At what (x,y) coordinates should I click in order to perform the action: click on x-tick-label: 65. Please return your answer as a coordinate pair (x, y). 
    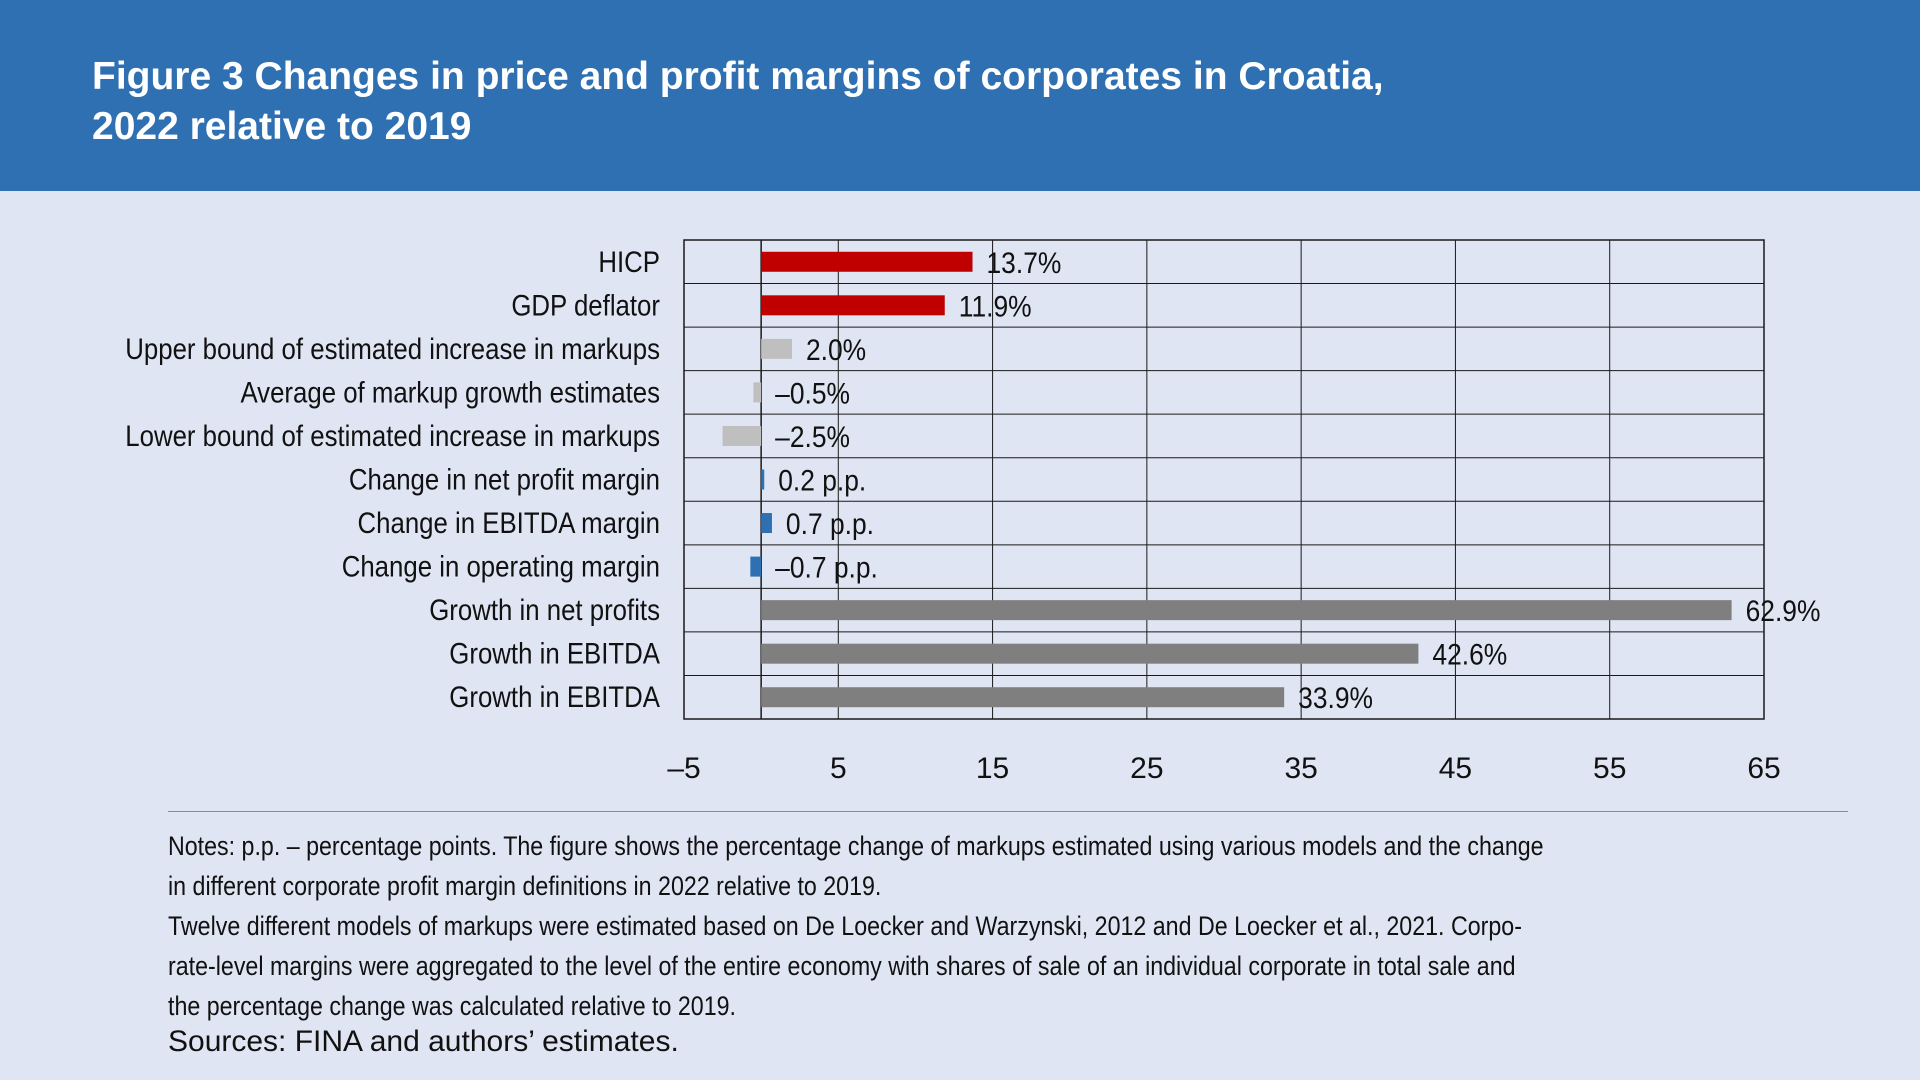
    Looking at the image, I should click on (1763, 768).